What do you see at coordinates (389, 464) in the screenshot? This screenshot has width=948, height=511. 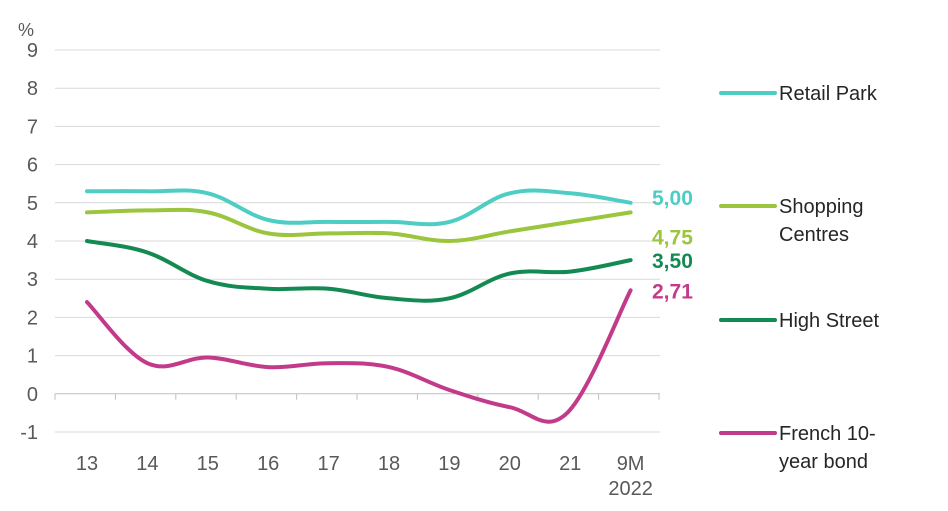 I see `x-tick-label: 18` at bounding box center [389, 464].